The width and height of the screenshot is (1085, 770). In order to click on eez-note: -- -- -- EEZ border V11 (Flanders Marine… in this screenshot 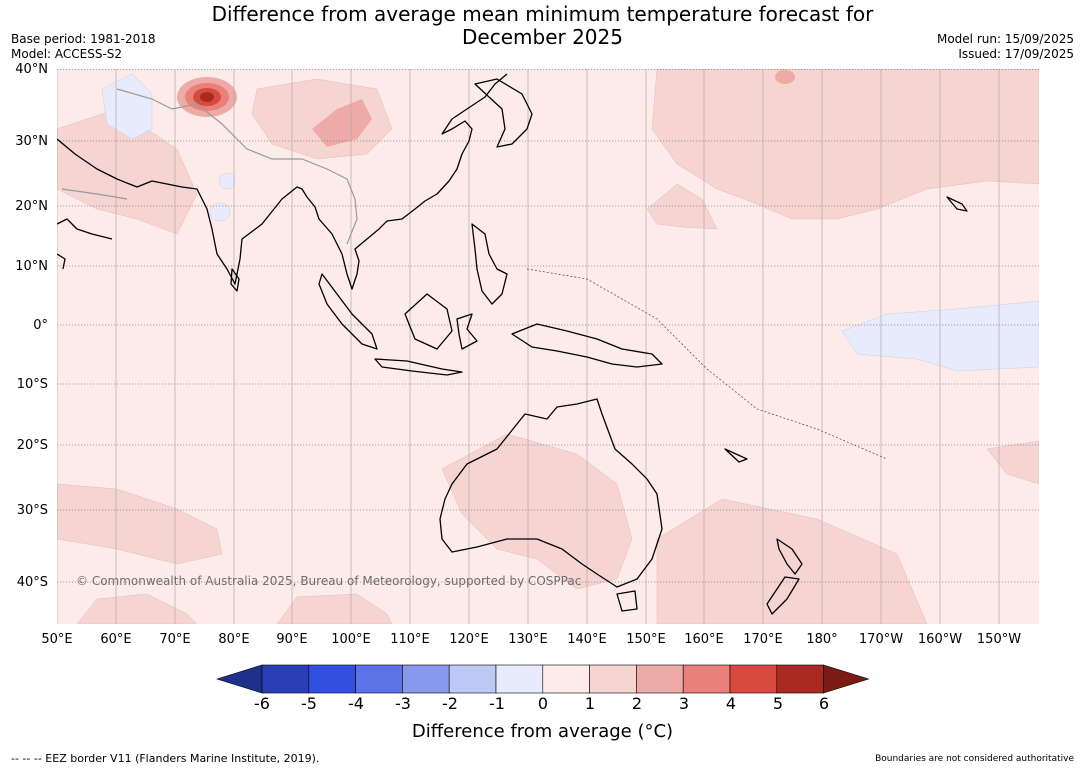, I will do `click(165, 758)`.